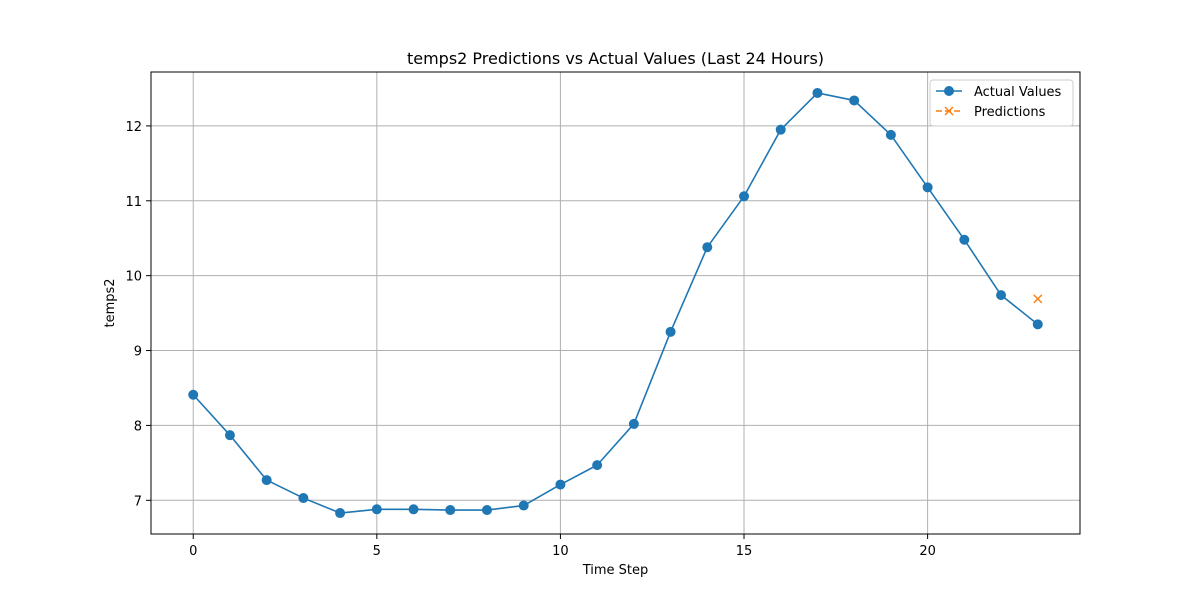 This screenshot has height=600, width=1200. I want to click on legend-items: Actual Values Predictions, so click(999, 102).